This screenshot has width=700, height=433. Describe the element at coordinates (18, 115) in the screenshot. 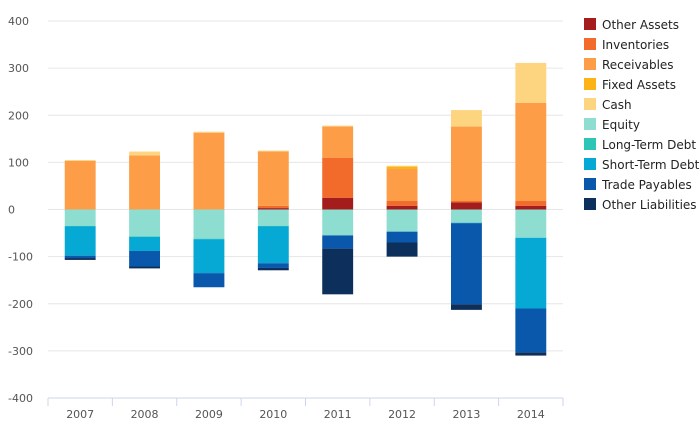

I see `y-tick-label: 200` at that location.